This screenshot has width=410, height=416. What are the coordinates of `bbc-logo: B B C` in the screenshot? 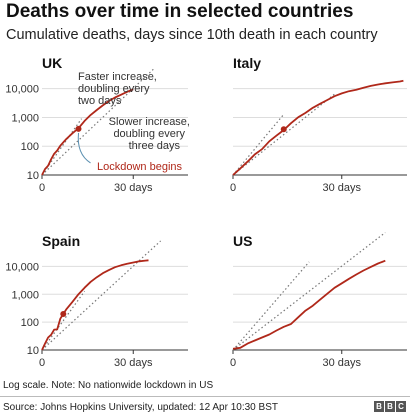 It's located at (390, 406).